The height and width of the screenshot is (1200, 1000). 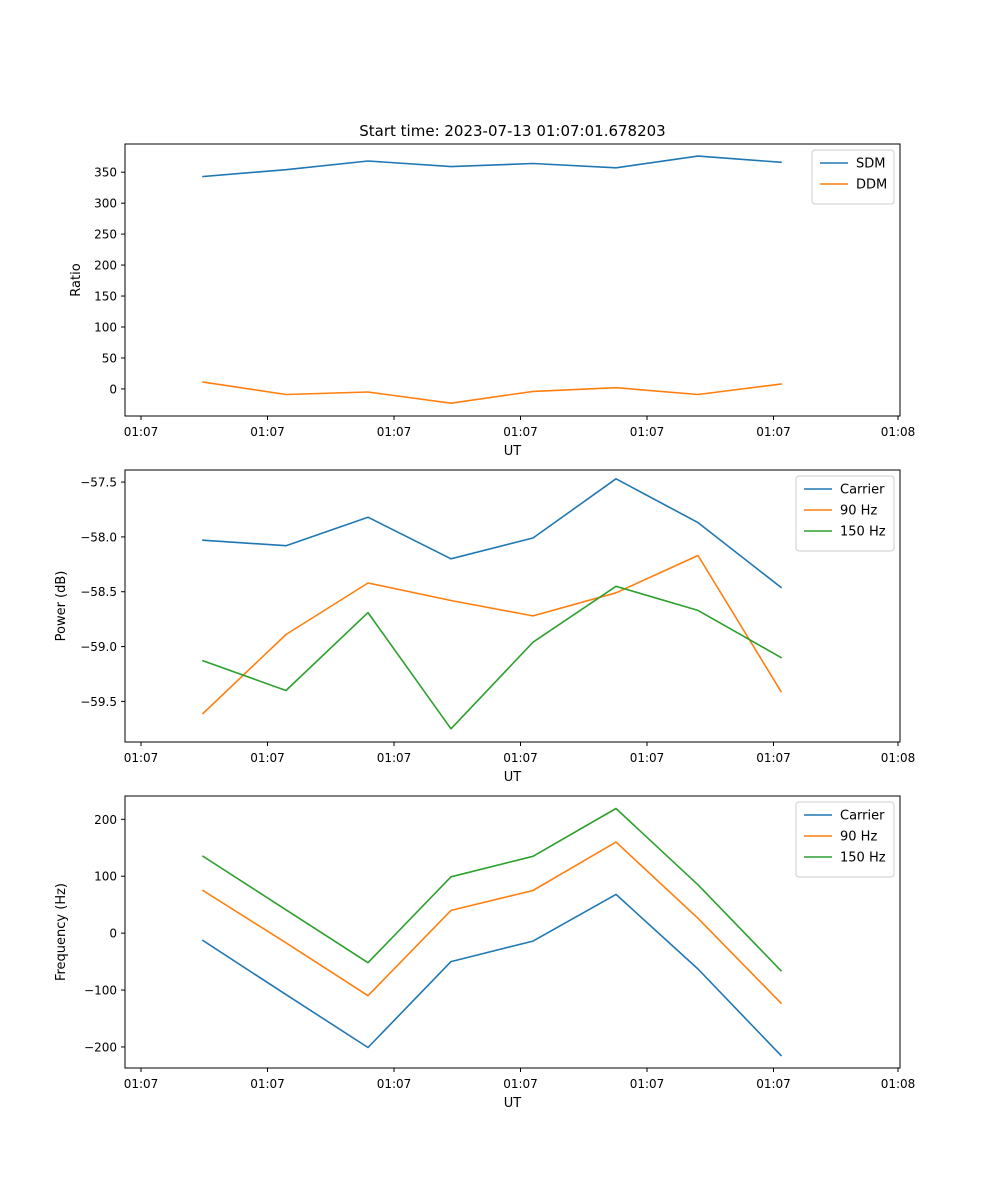 What do you see at coordinates (870, 164) in the screenshot?
I see `legend-label: SDM` at bounding box center [870, 164].